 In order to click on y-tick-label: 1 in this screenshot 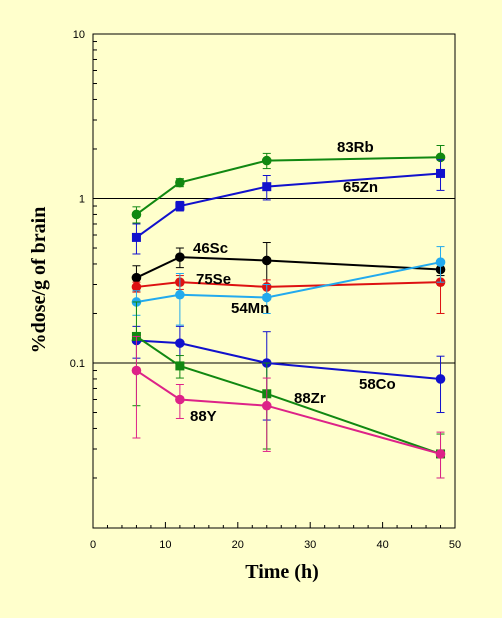, I will do `click(82, 200)`.